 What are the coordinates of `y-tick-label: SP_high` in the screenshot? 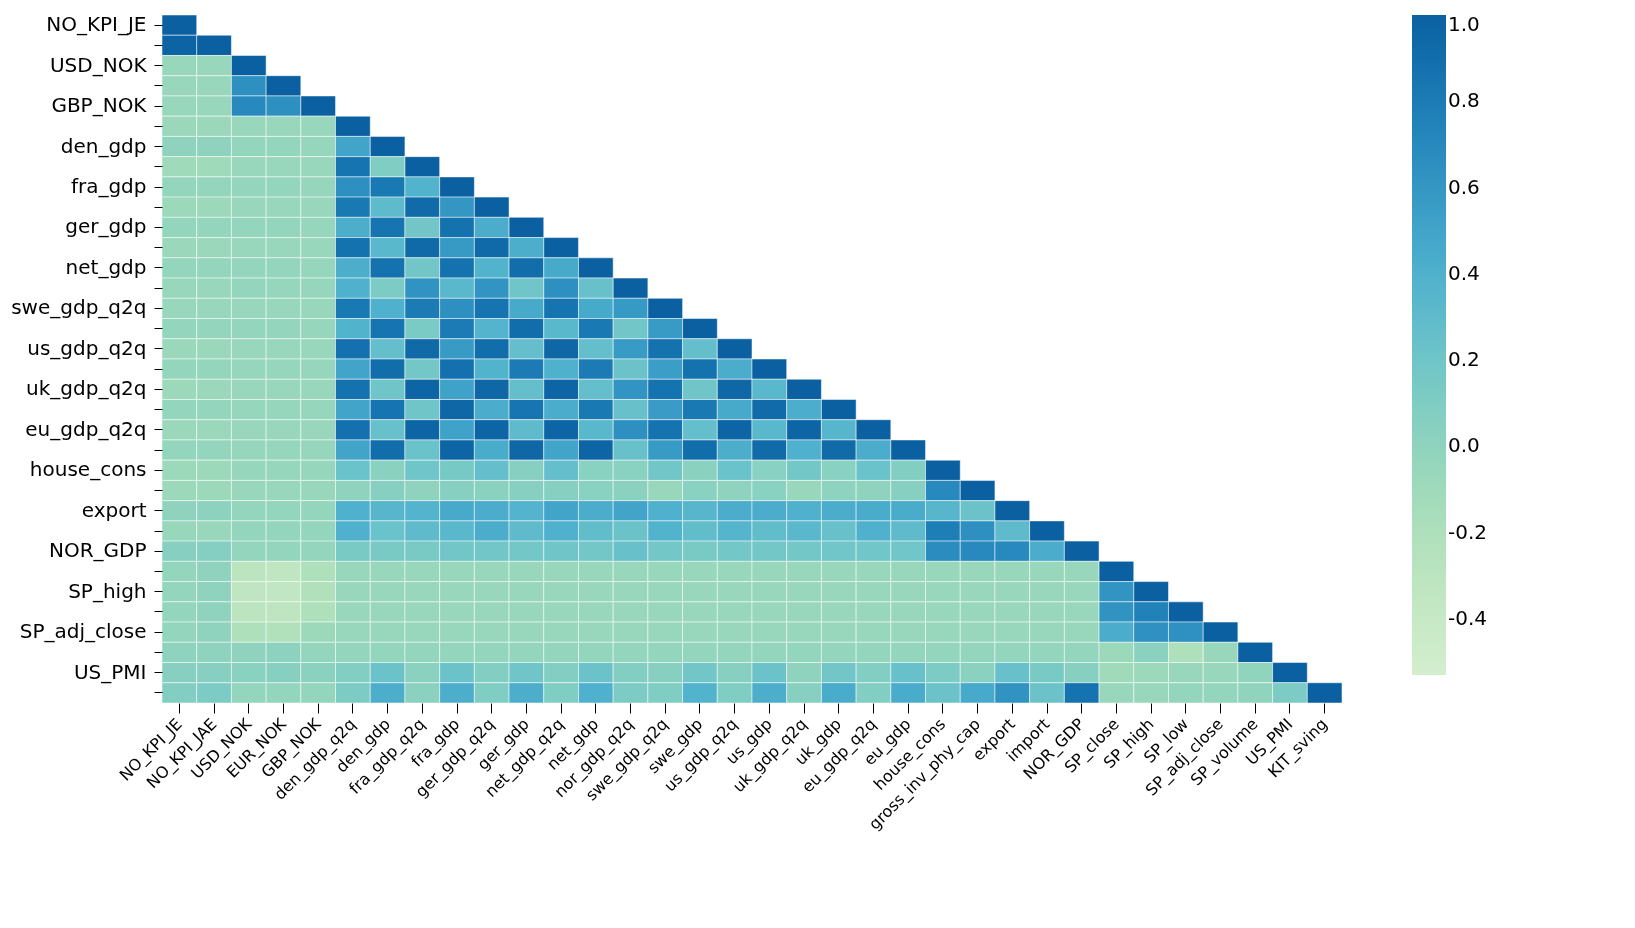 It's located at (107, 590).